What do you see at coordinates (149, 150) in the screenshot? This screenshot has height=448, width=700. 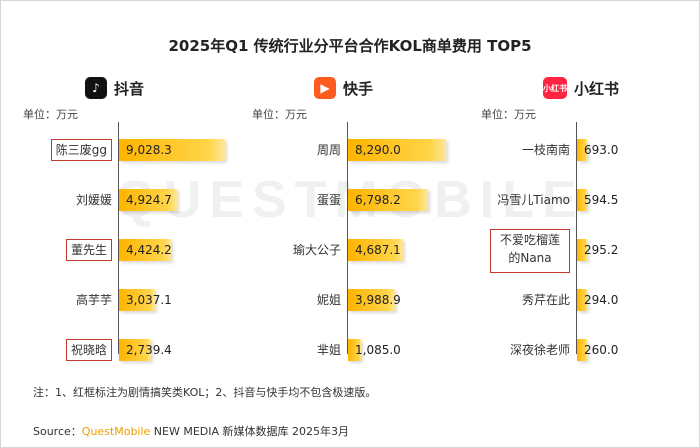 I see `value-label: 9,028.3` at bounding box center [149, 150].